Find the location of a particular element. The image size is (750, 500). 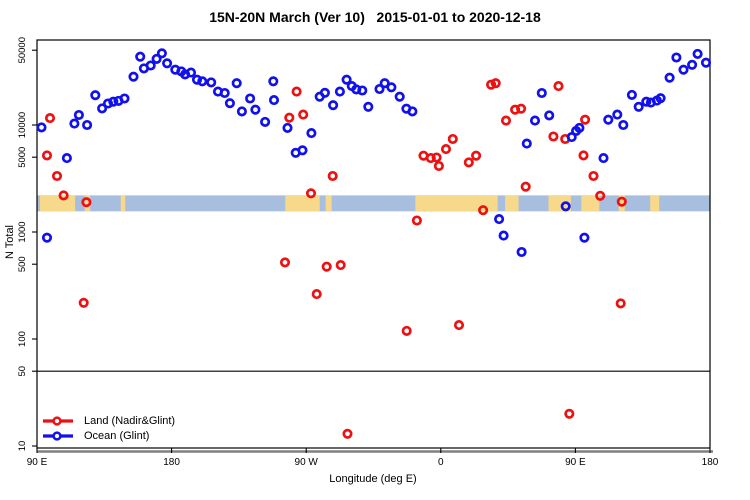

x-axis-title: Longitude (deg E) is located at coordinates (373, 479).